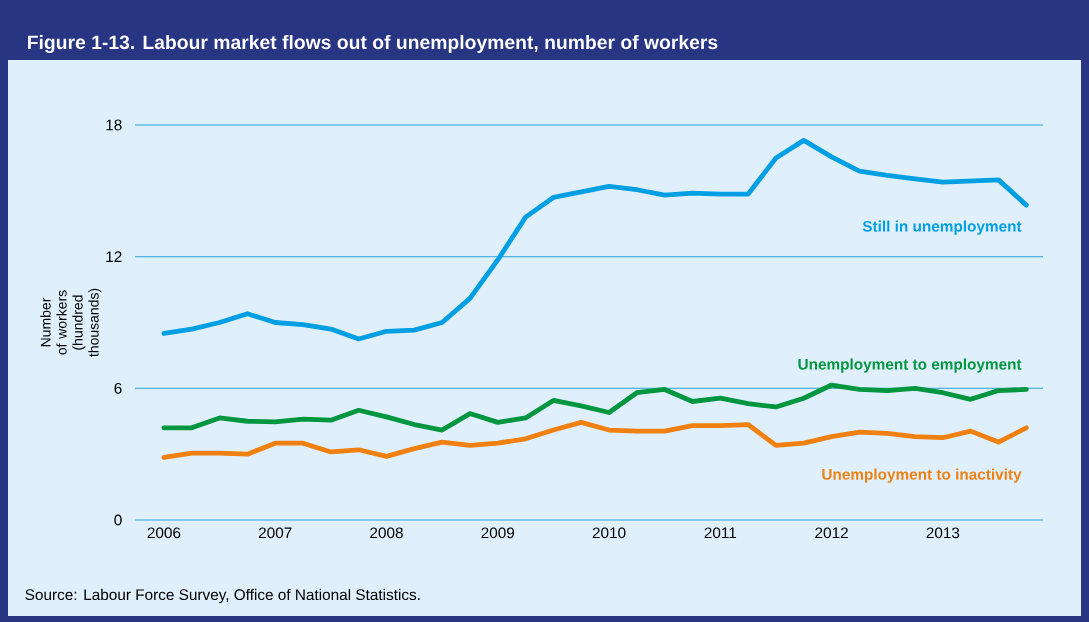 The width and height of the screenshot is (1089, 622). What do you see at coordinates (910, 365) in the screenshot?
I see `series-label: Unemployment to employment` at bounding box center [910, 365].